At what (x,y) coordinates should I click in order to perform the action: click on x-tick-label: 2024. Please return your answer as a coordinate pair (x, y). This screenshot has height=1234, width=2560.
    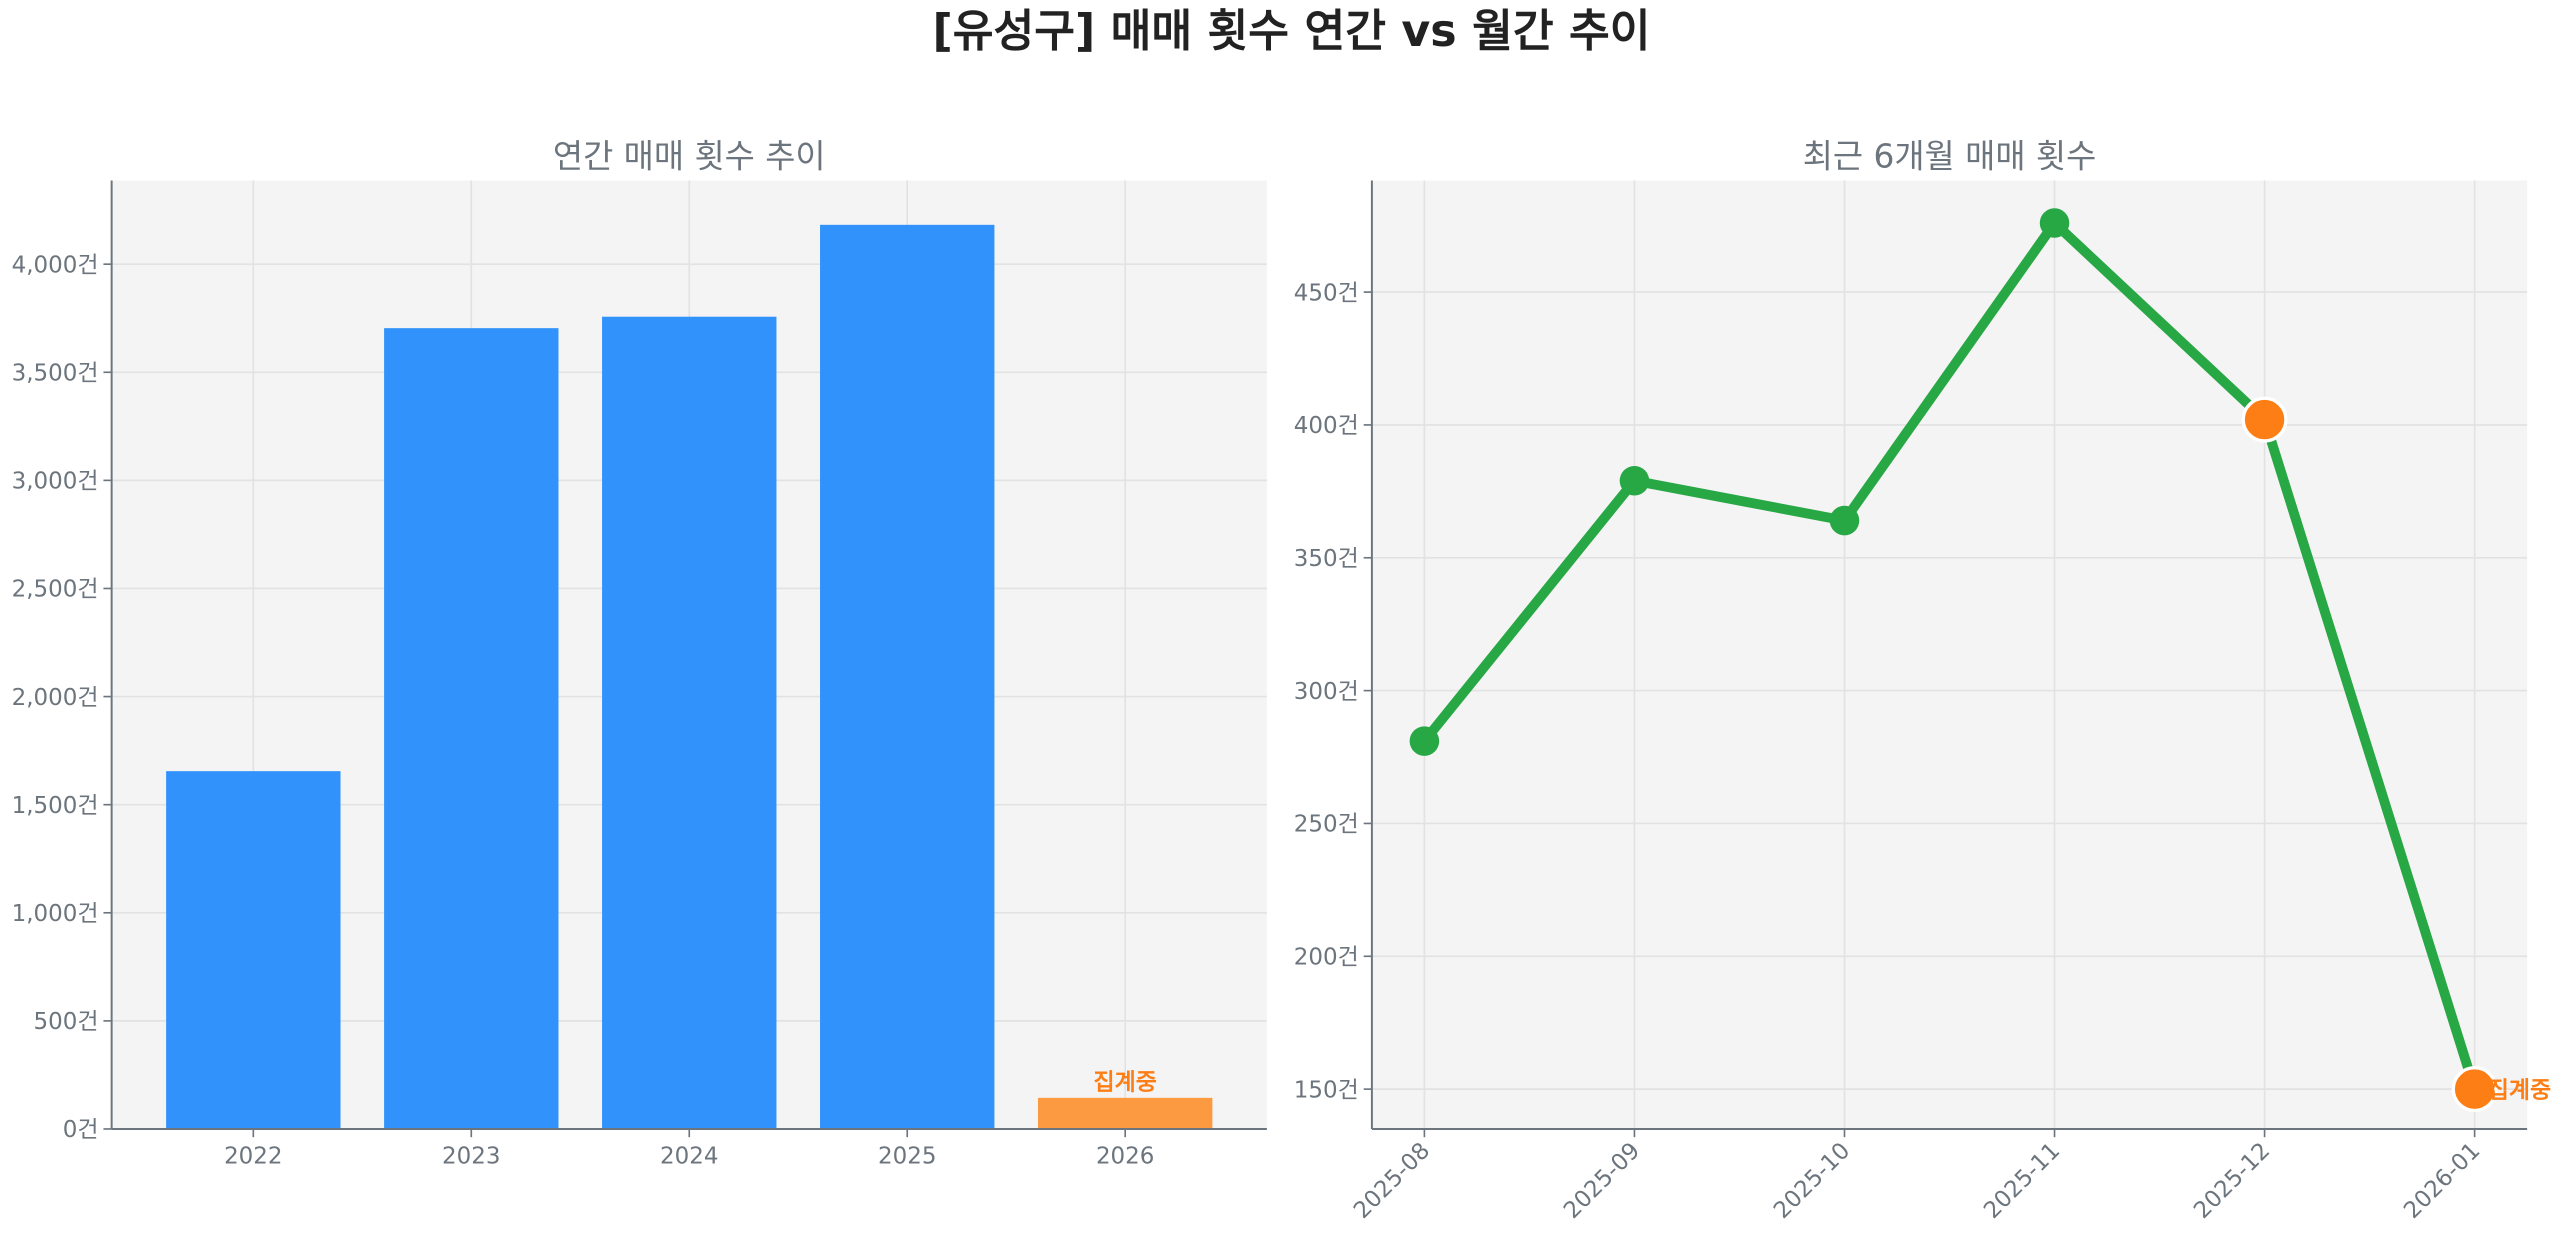
    Looking at the image, I should click on (689, 1156).